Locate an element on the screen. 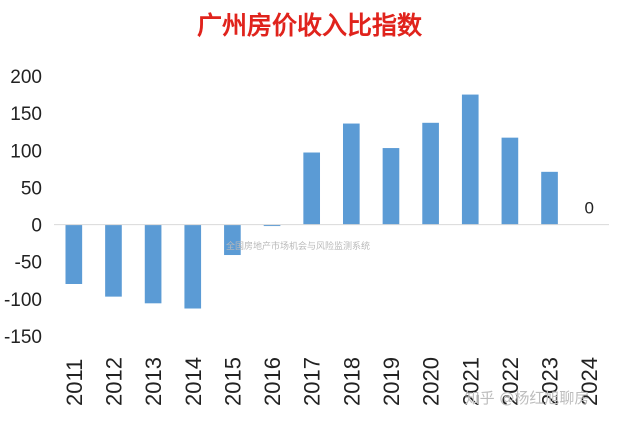 Image resolution: width=619 pixels, height=423 pixels. x-tick-label: 2014 is located at coordinates (193, 381).